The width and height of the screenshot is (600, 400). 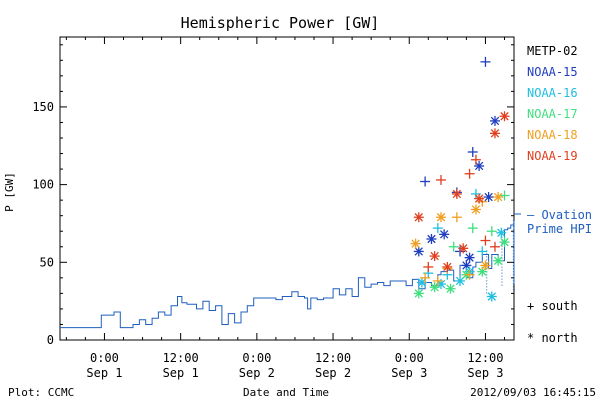 What do you see at coordinates (50, 340) in the screenshot?
I see `y-tick-label: 0` at bounding box center [50, 340].